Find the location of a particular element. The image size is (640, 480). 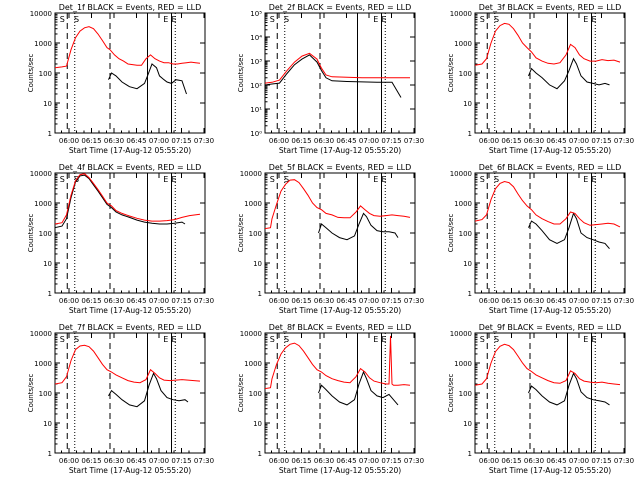

y-tick-label: 10³ is located at coordinates (256, 62).